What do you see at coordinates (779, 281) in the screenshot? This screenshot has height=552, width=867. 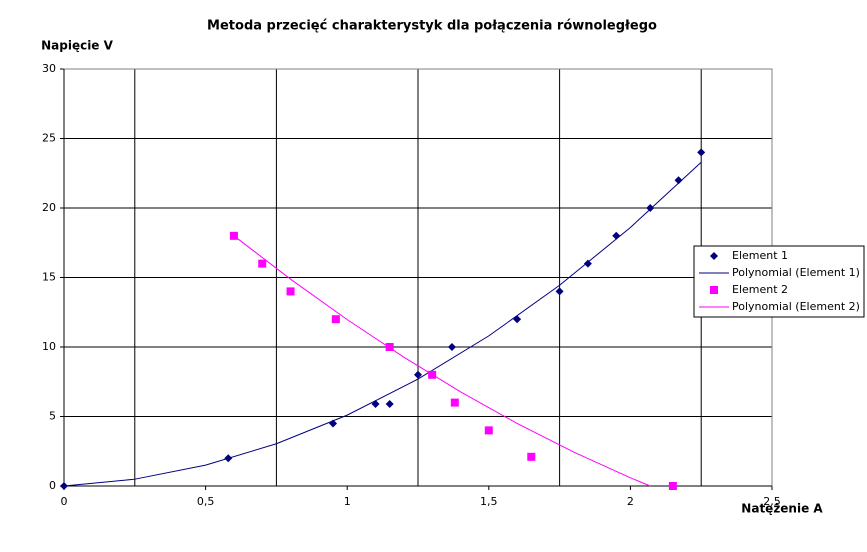 I see `legend-box` at bounding box center [779, 281].